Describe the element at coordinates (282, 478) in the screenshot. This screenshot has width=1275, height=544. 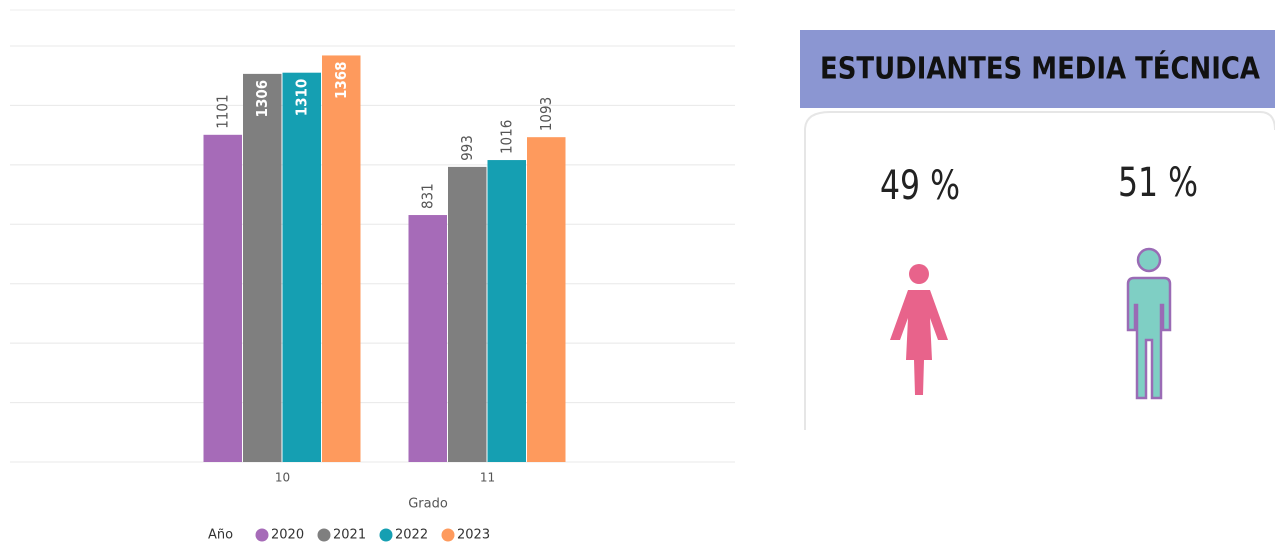
I see `x-tick-label: 10` at that location.